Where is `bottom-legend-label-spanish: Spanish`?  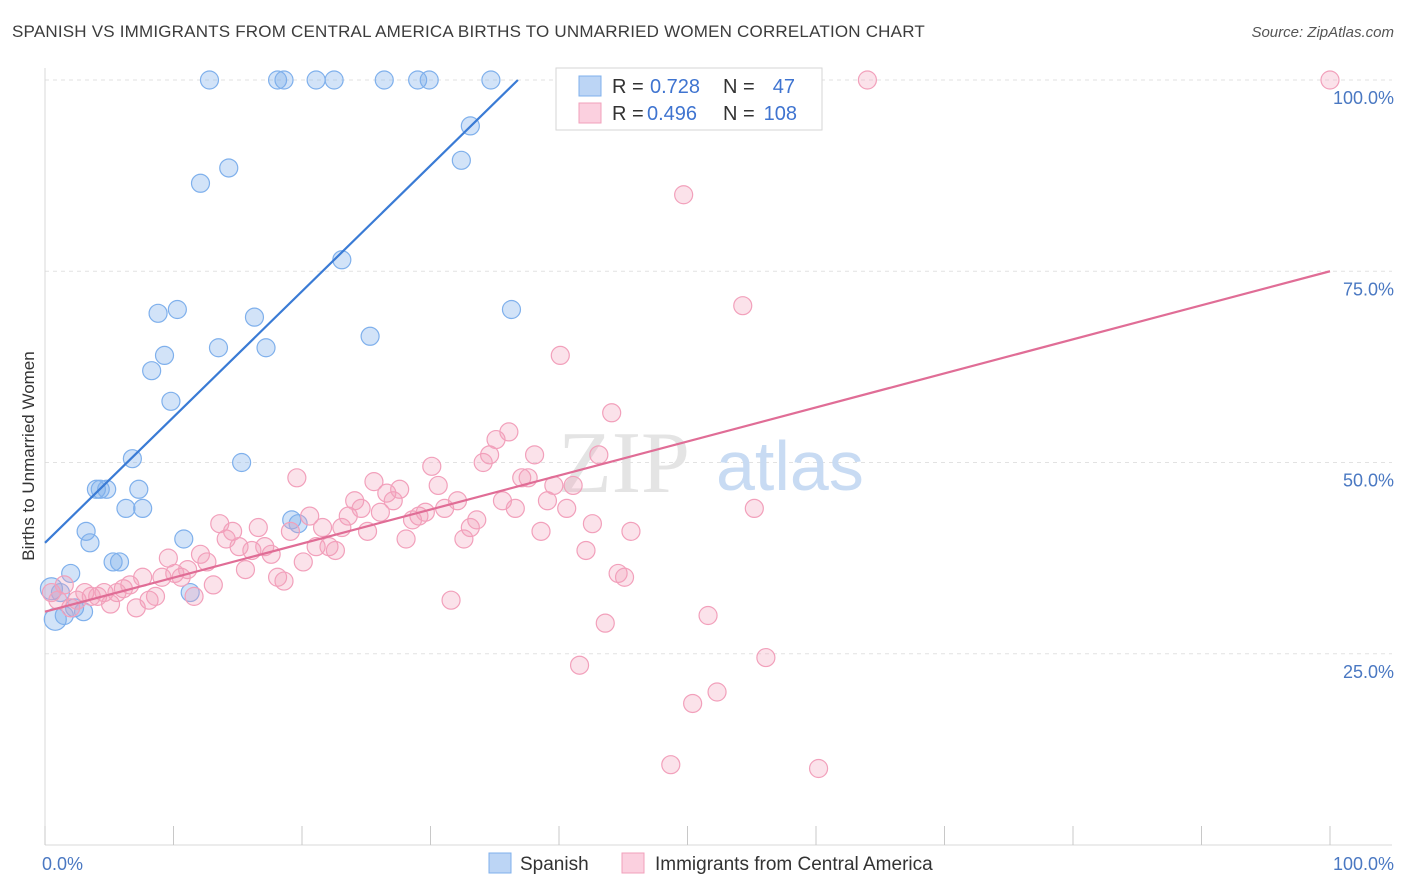 bottom-legend-label-spanish: Spanish is located at coordinates (554, 864).